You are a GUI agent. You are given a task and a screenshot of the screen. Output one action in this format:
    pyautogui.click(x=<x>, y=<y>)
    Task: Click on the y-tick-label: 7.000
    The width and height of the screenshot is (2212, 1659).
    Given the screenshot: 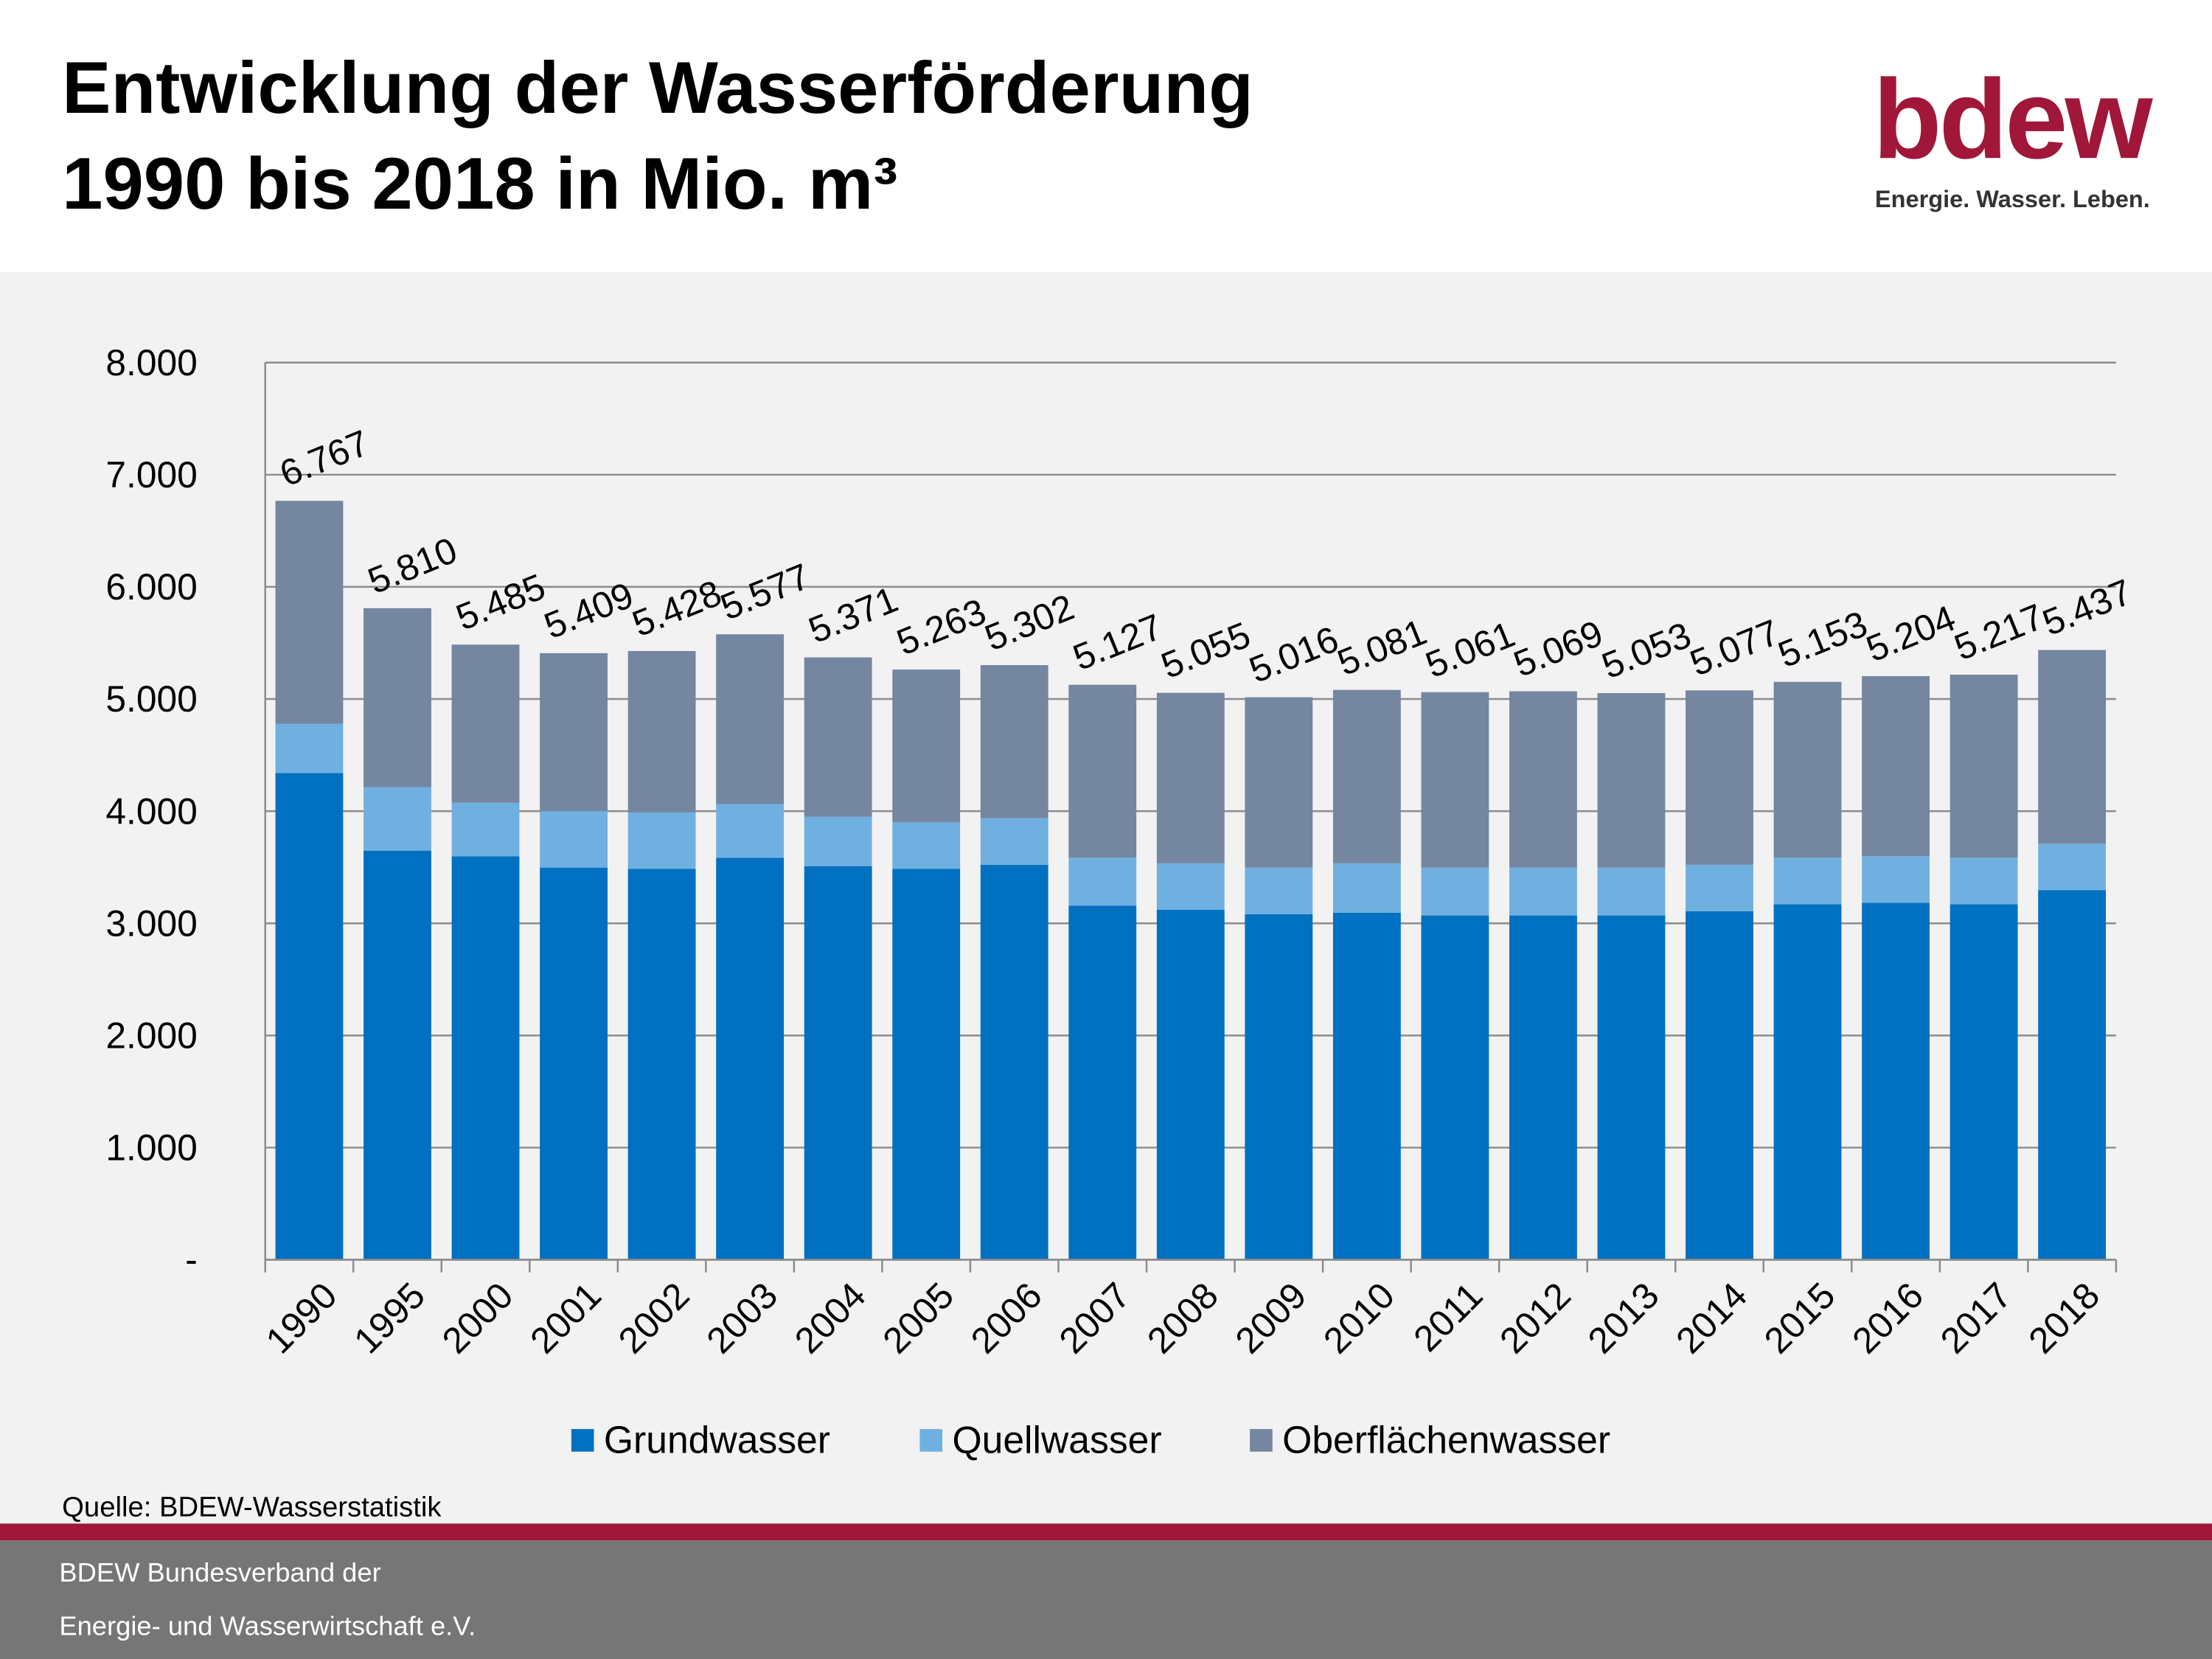 What is the action you would take?
    pyautogui.click(x=151, y=474)
    